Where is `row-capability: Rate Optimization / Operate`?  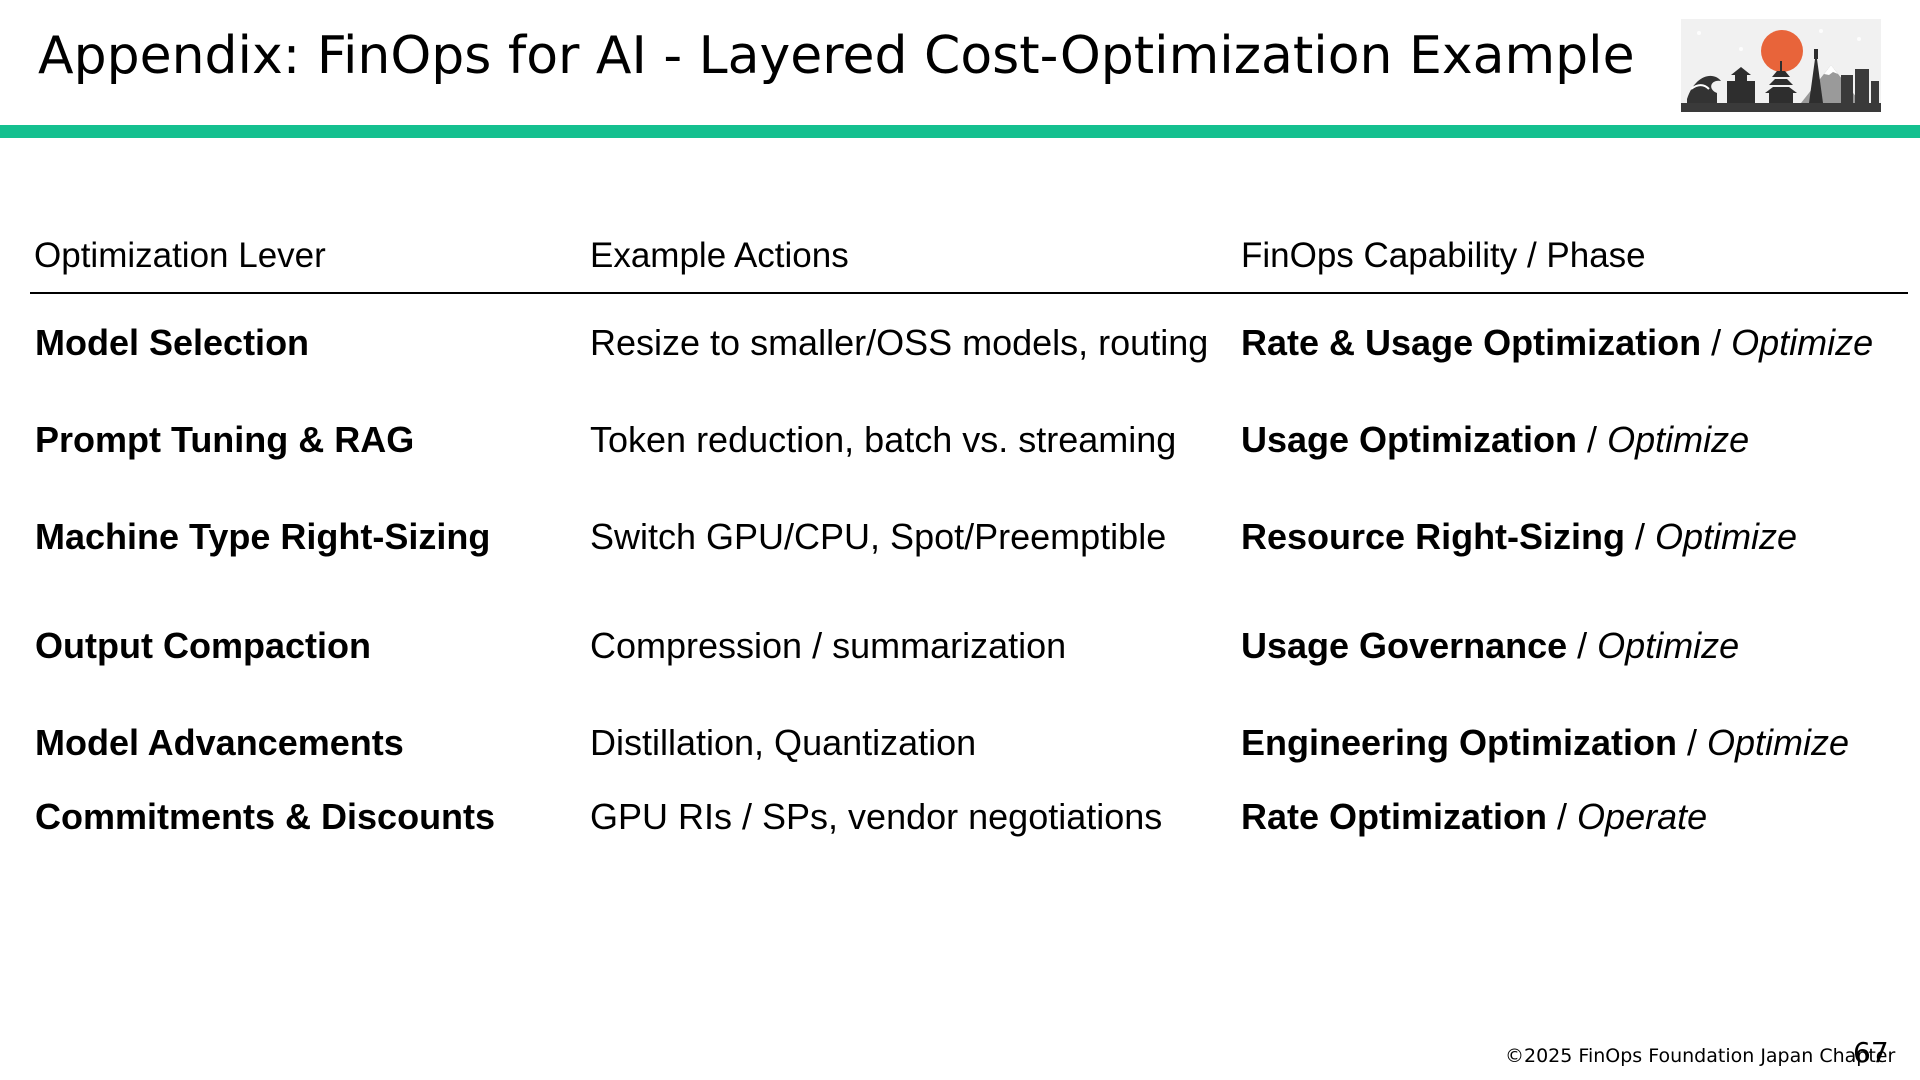 row-capability: Rate Optimization / Operate is located at coordinates (1474, 817).